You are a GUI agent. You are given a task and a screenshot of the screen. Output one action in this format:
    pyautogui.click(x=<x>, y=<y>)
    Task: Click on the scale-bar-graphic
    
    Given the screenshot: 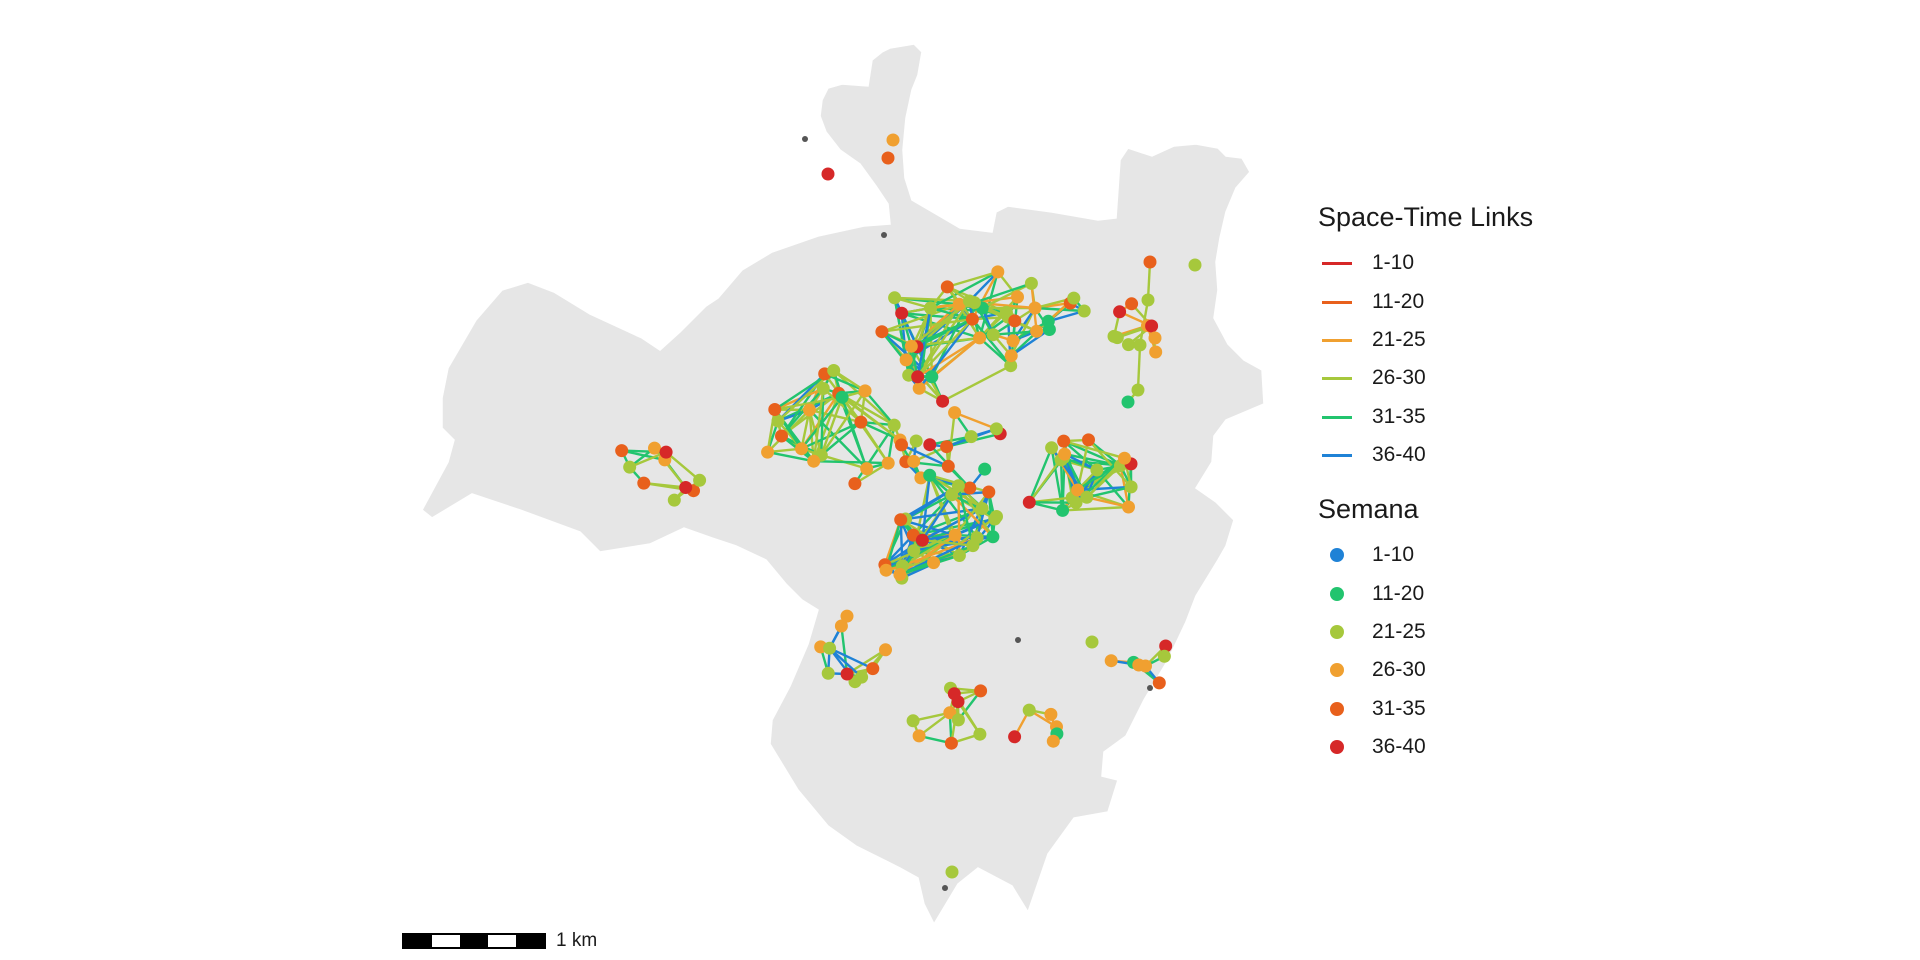 What is the action you would take?
    pyautogui.click(x=474, y=941)
    